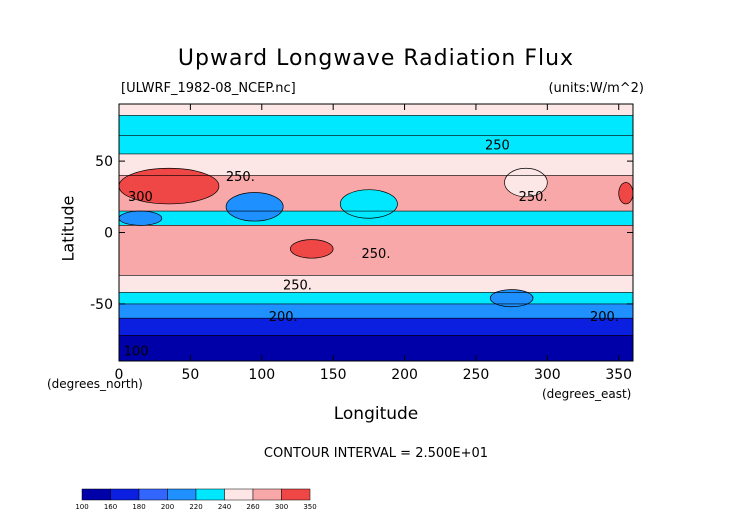 This screenshot has width=752, height=532. I want to click on x-tick-label: 0, so click(119, 375).